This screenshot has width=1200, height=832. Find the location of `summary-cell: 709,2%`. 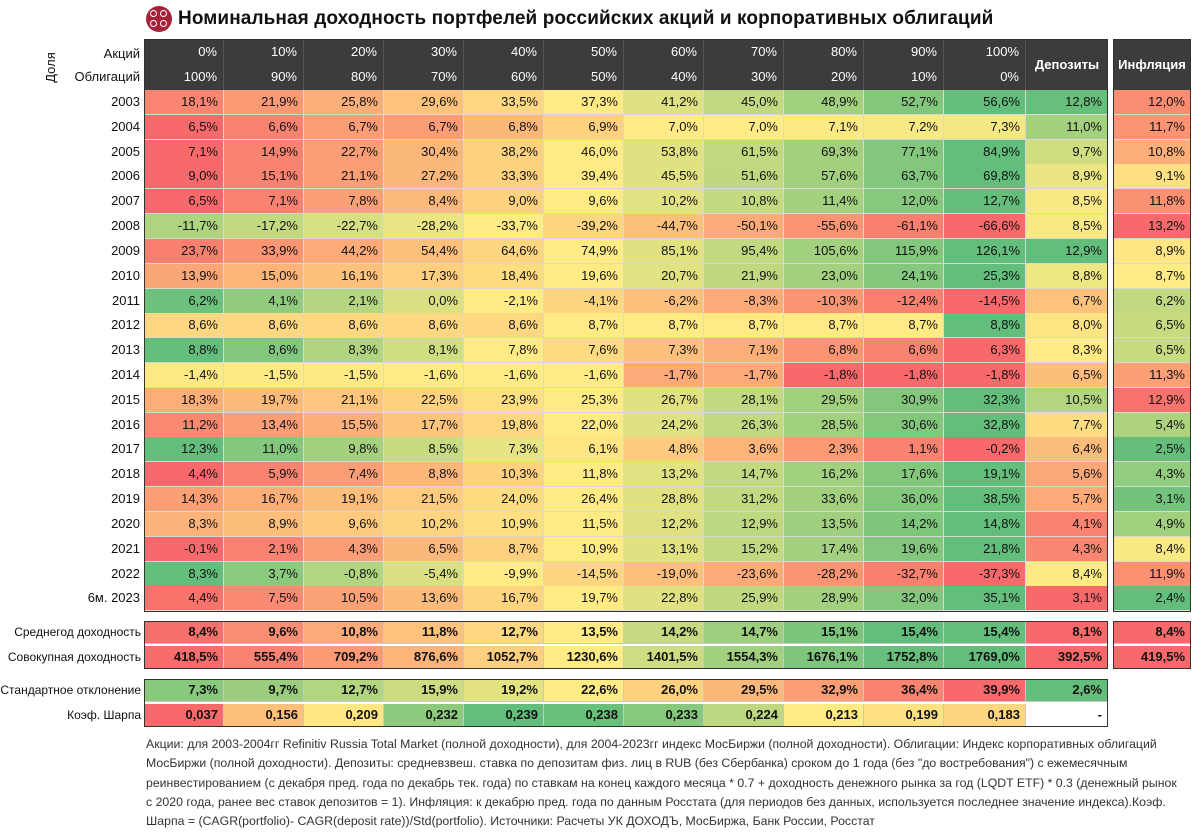

summary-cell: 709,2% is located at coordinates (344, 657).